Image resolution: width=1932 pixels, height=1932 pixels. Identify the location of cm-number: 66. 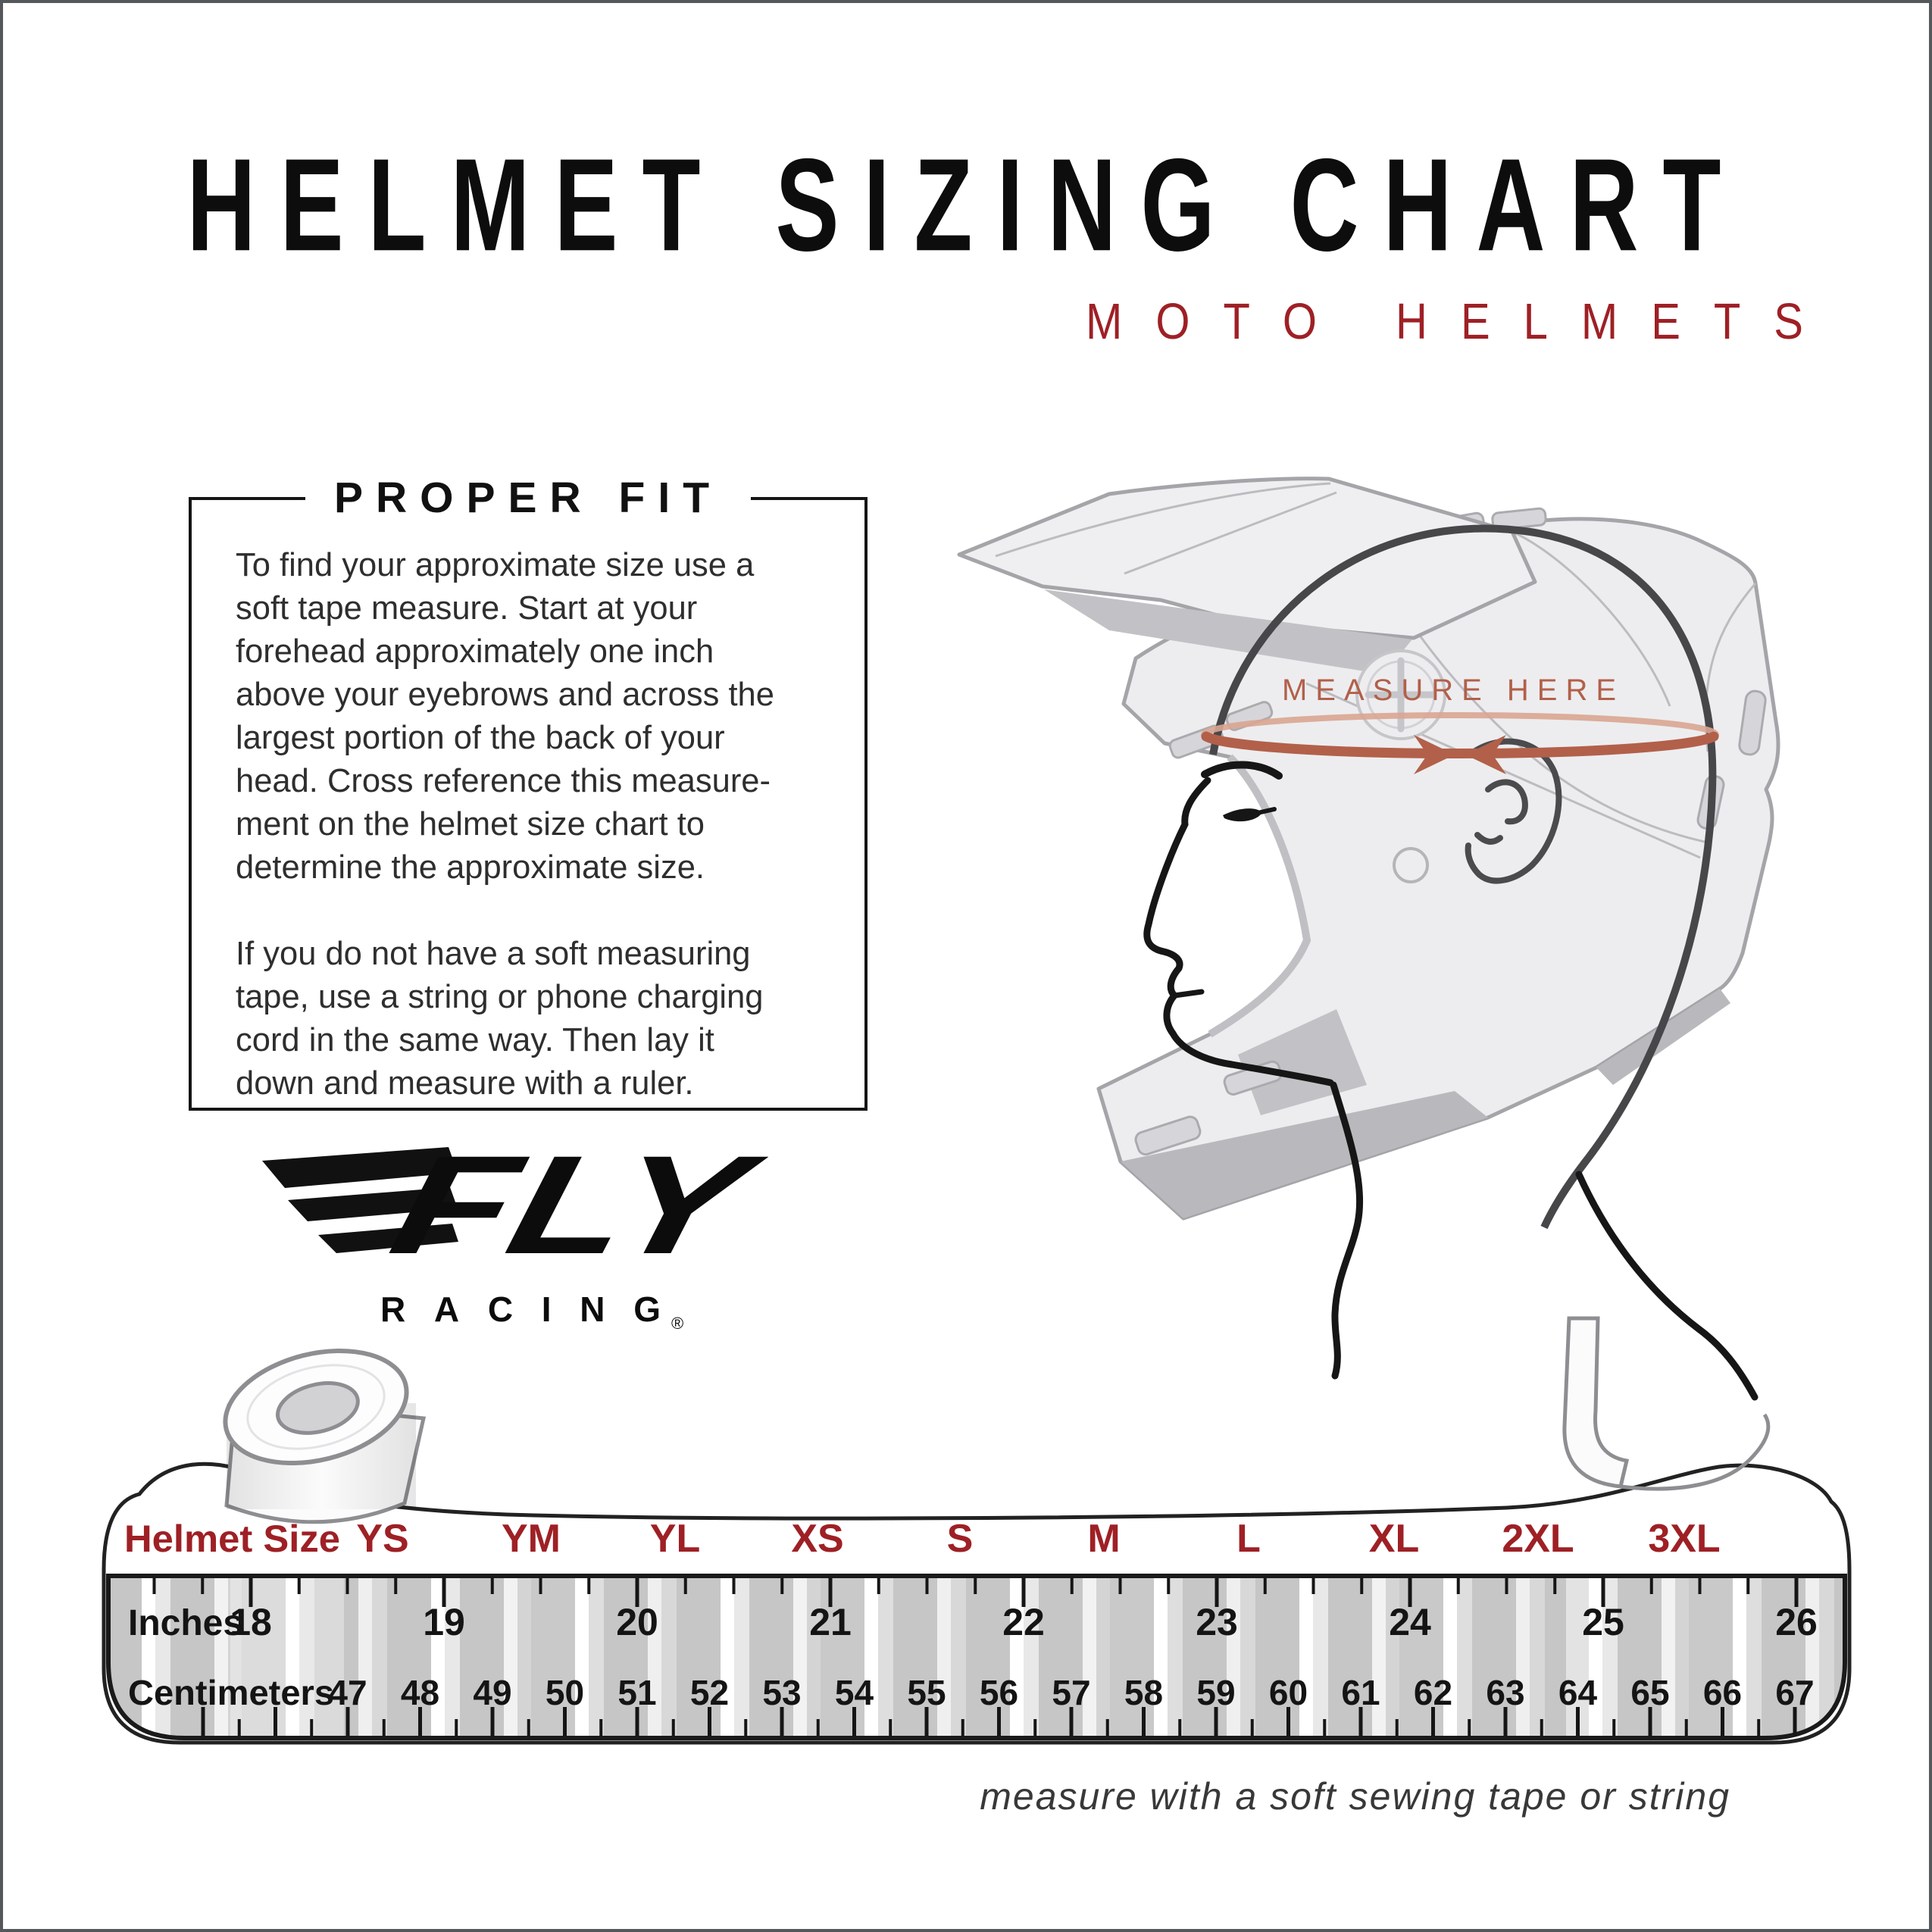
(1722, 1693).